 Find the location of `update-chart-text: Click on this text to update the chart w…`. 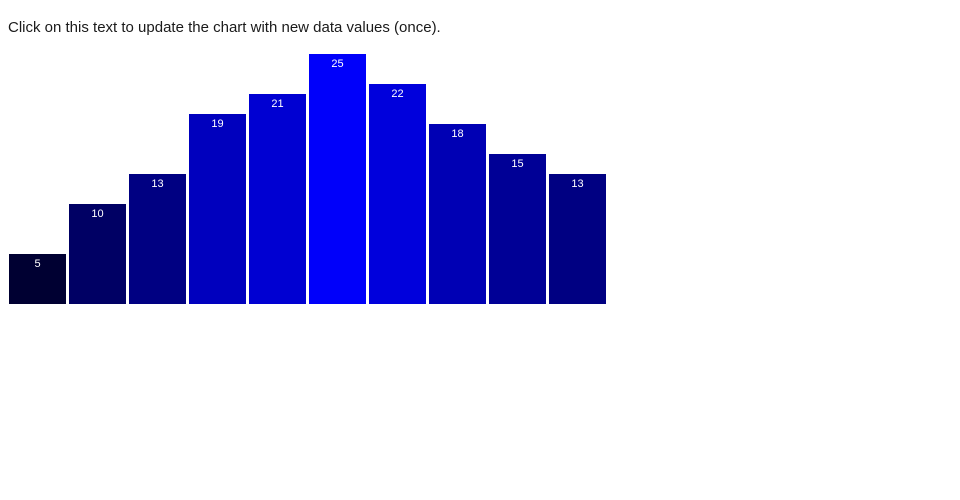

update-chart-text: Click on this text to update the chart w… is located at coordinates (224, 27).